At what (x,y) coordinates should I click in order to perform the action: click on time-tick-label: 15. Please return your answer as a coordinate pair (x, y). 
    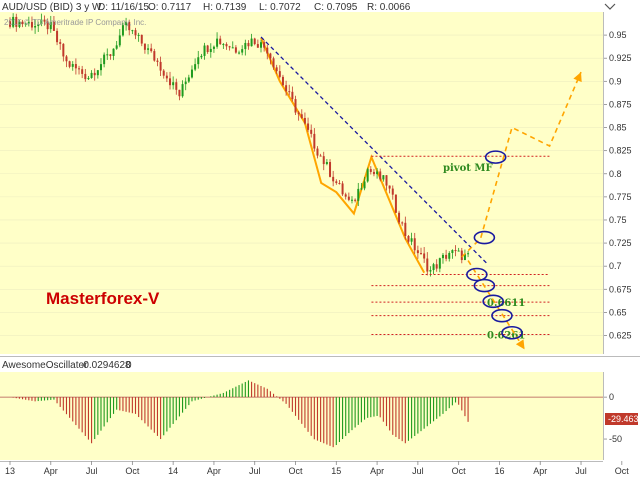
    Looking at the image, I should click on (336, 471).